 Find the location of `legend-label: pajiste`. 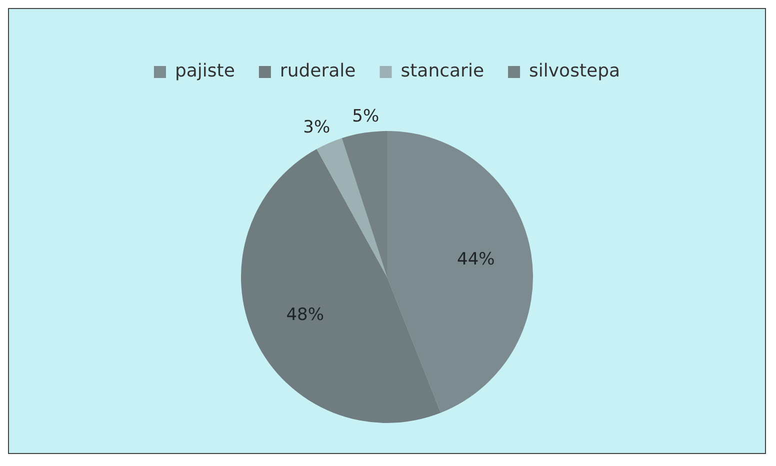

legend-label: pajiste is located at coordinates (204, 71).